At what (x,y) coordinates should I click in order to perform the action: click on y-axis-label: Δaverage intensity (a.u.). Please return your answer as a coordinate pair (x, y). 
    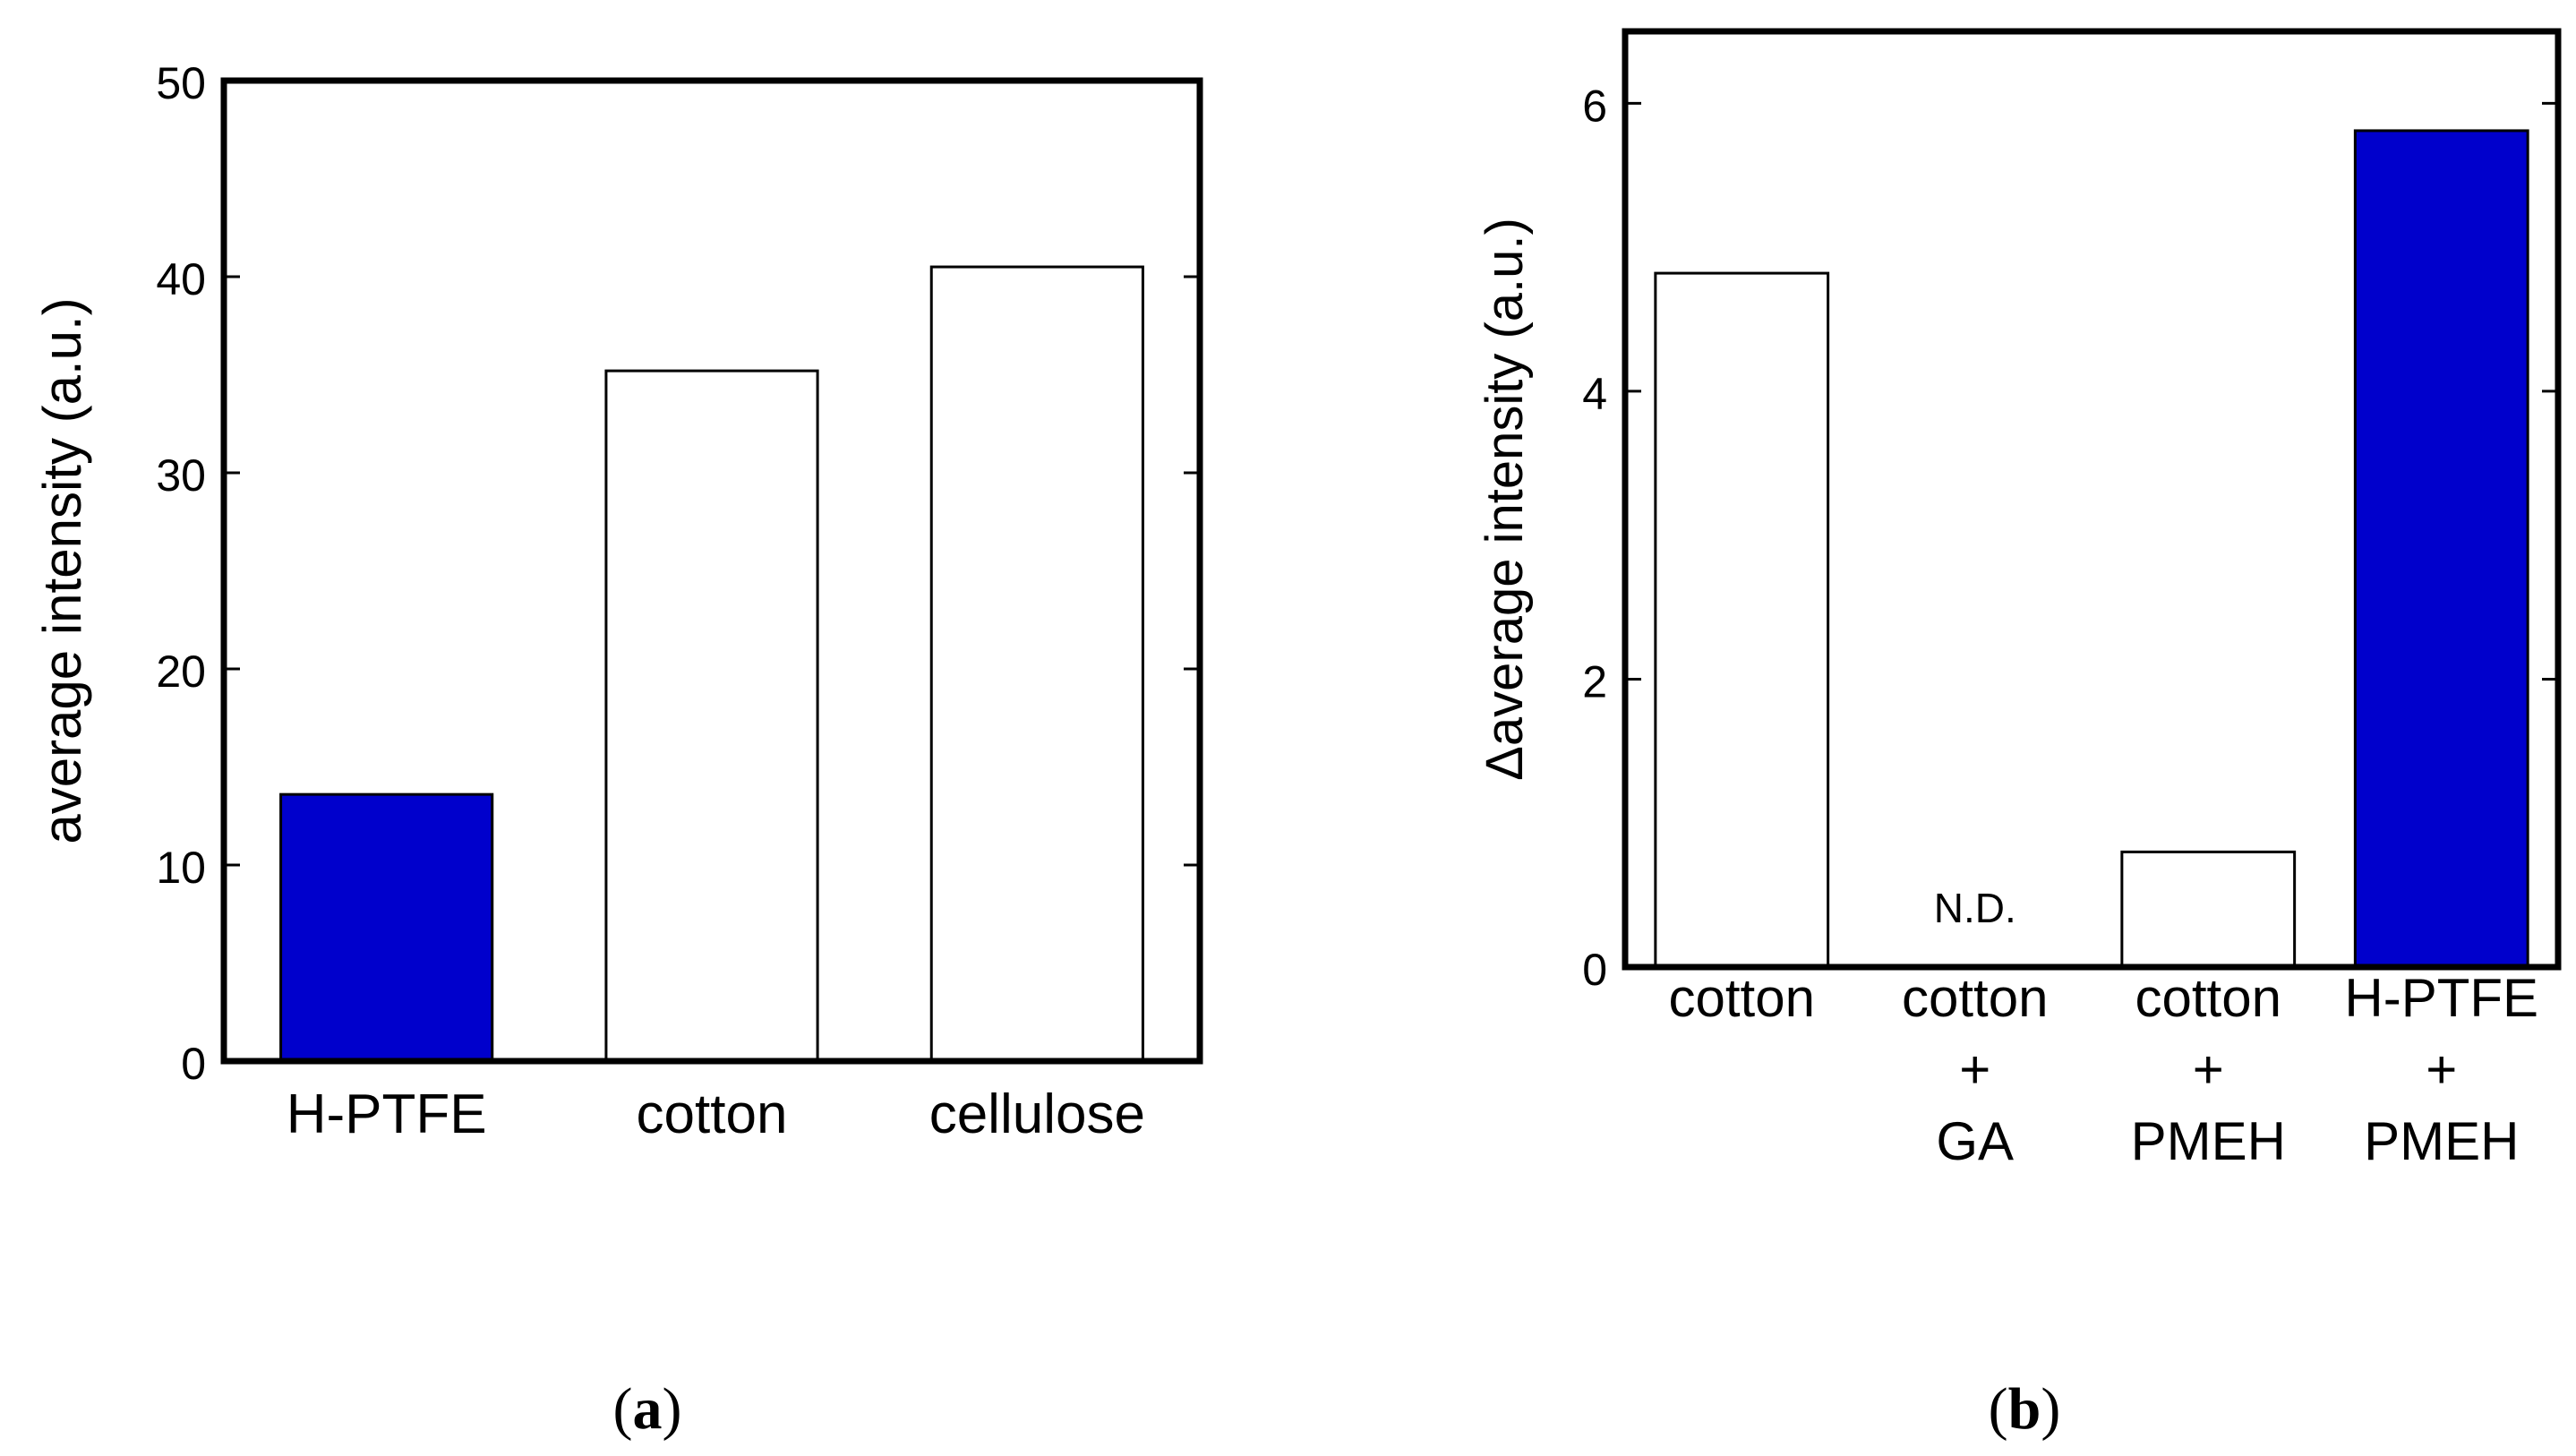
    Looking at the image, I should click on (1505, 499).